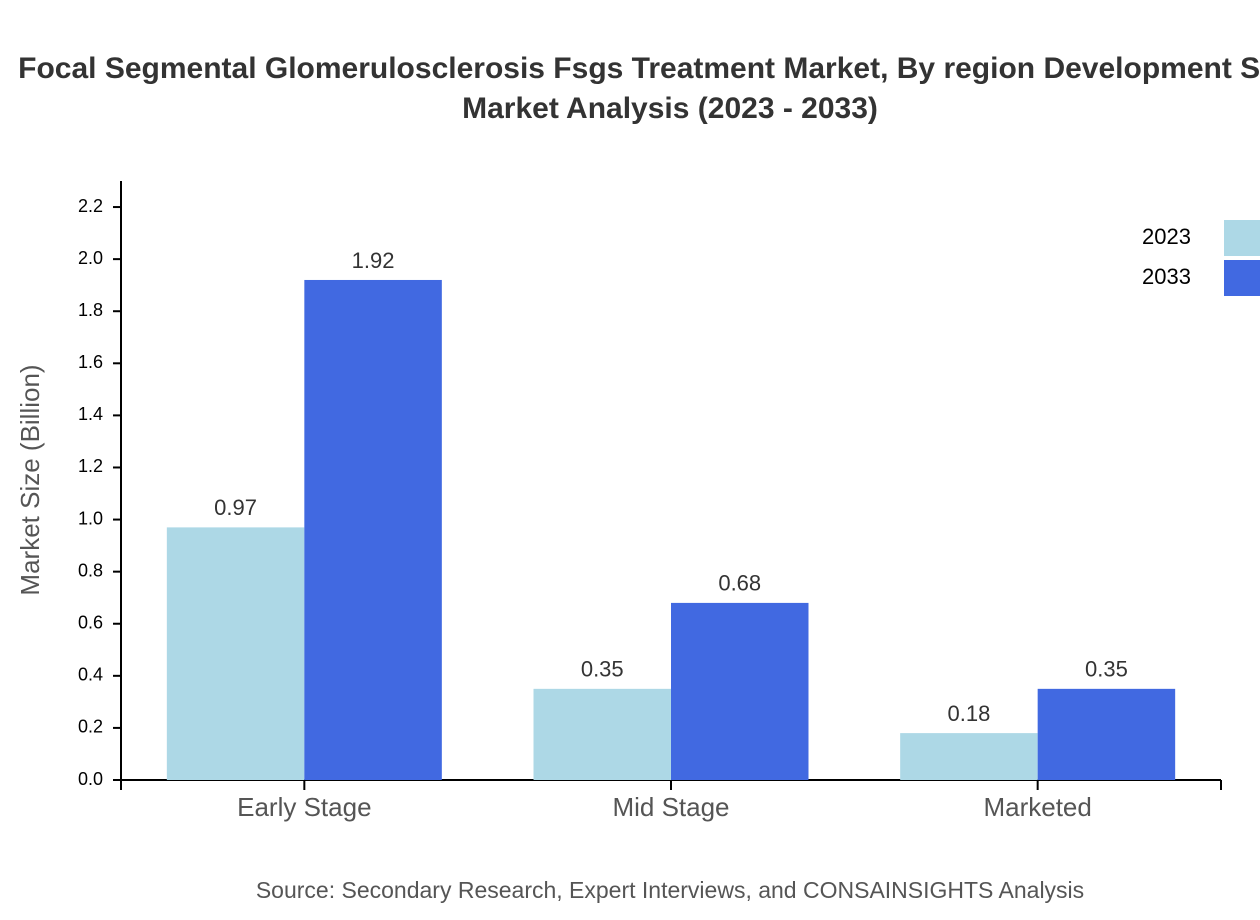 This screenshot has width=1260, height=920. I want to click on chart-title: Market Analysis (2023 - 2033), so click(670, 108).